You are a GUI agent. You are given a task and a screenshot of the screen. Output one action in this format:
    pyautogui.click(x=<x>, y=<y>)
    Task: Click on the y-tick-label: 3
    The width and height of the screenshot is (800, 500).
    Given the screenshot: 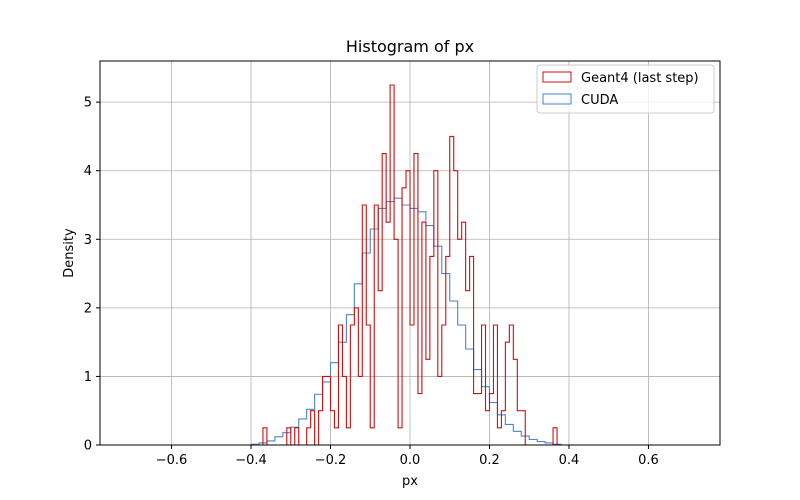 What is the action you would take?
    pyautogui.click(x=88, y=240)
    